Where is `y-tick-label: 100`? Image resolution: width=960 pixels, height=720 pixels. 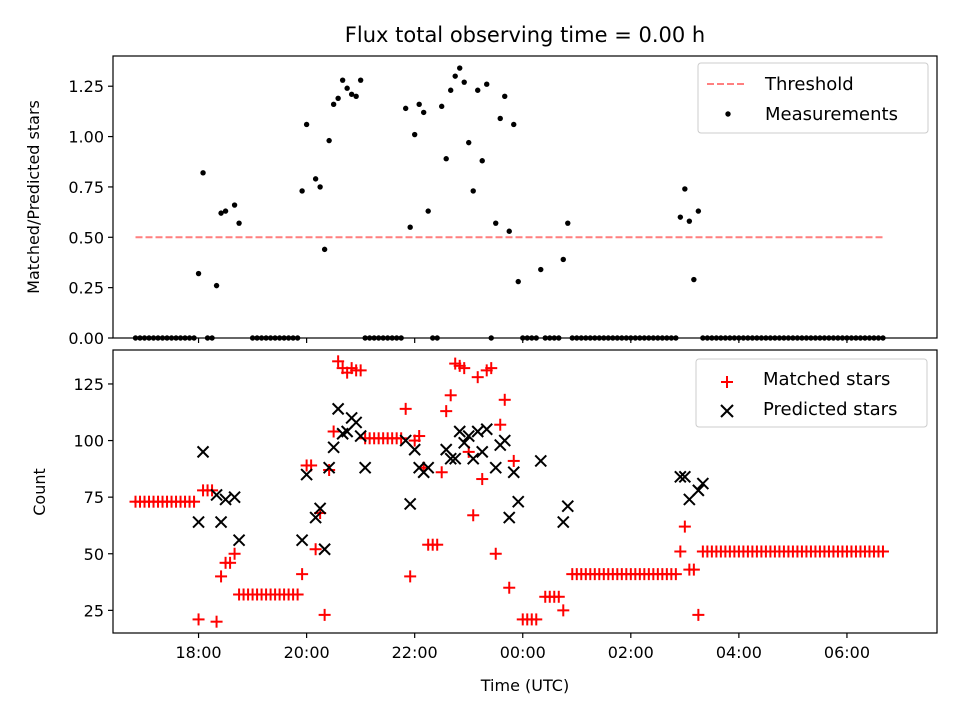
y-tick-label: 100 is located at coordinates (88, 441).